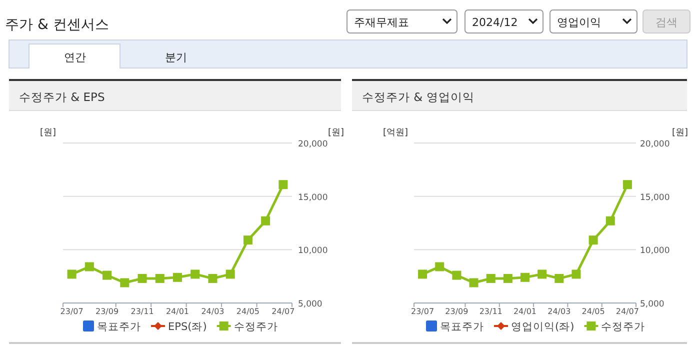  What do you see at coordinates (62, 97) in the screenshot?
I see `chart-title: 수정주가 & EPS` at bounding box center [62, 97].